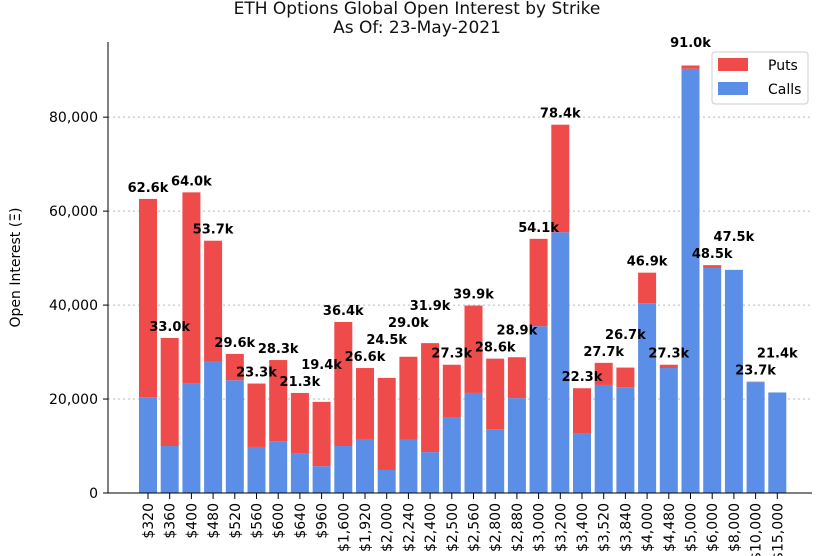 The width and height of the screenshot is (834, 556). Describe the element at coordinates (214, 521) in the screenshot. I see `x-tick-label: $480` at that location.